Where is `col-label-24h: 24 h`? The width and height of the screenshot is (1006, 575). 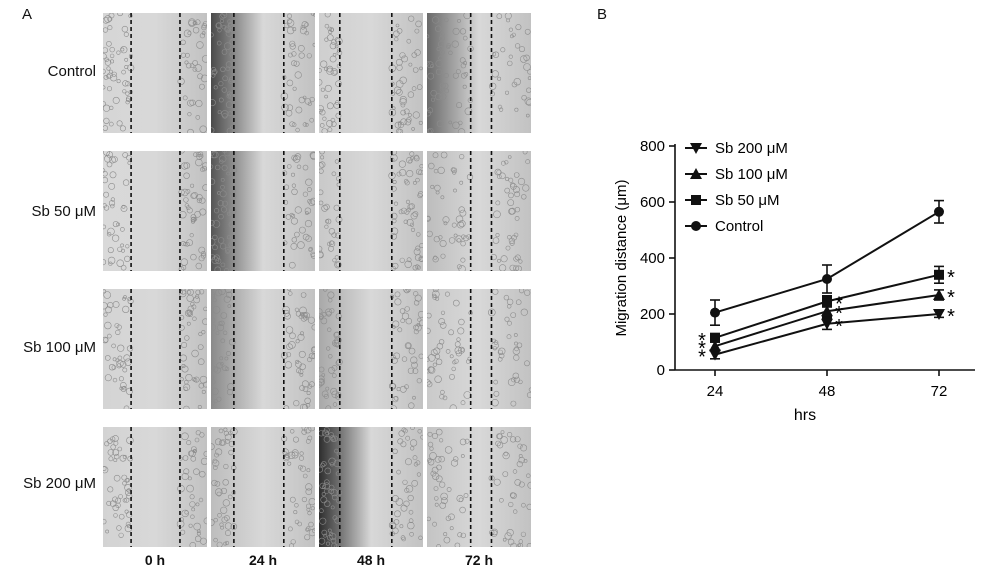
col-label-24h: 24 h is located at coordinates (262, 560).